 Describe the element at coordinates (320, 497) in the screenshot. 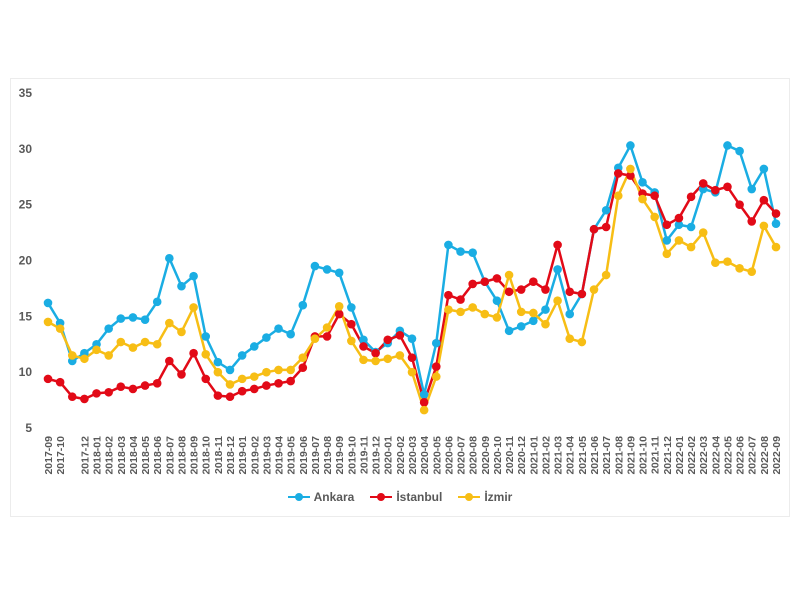

I see `legend-item-ankara: Ankara` at that location.